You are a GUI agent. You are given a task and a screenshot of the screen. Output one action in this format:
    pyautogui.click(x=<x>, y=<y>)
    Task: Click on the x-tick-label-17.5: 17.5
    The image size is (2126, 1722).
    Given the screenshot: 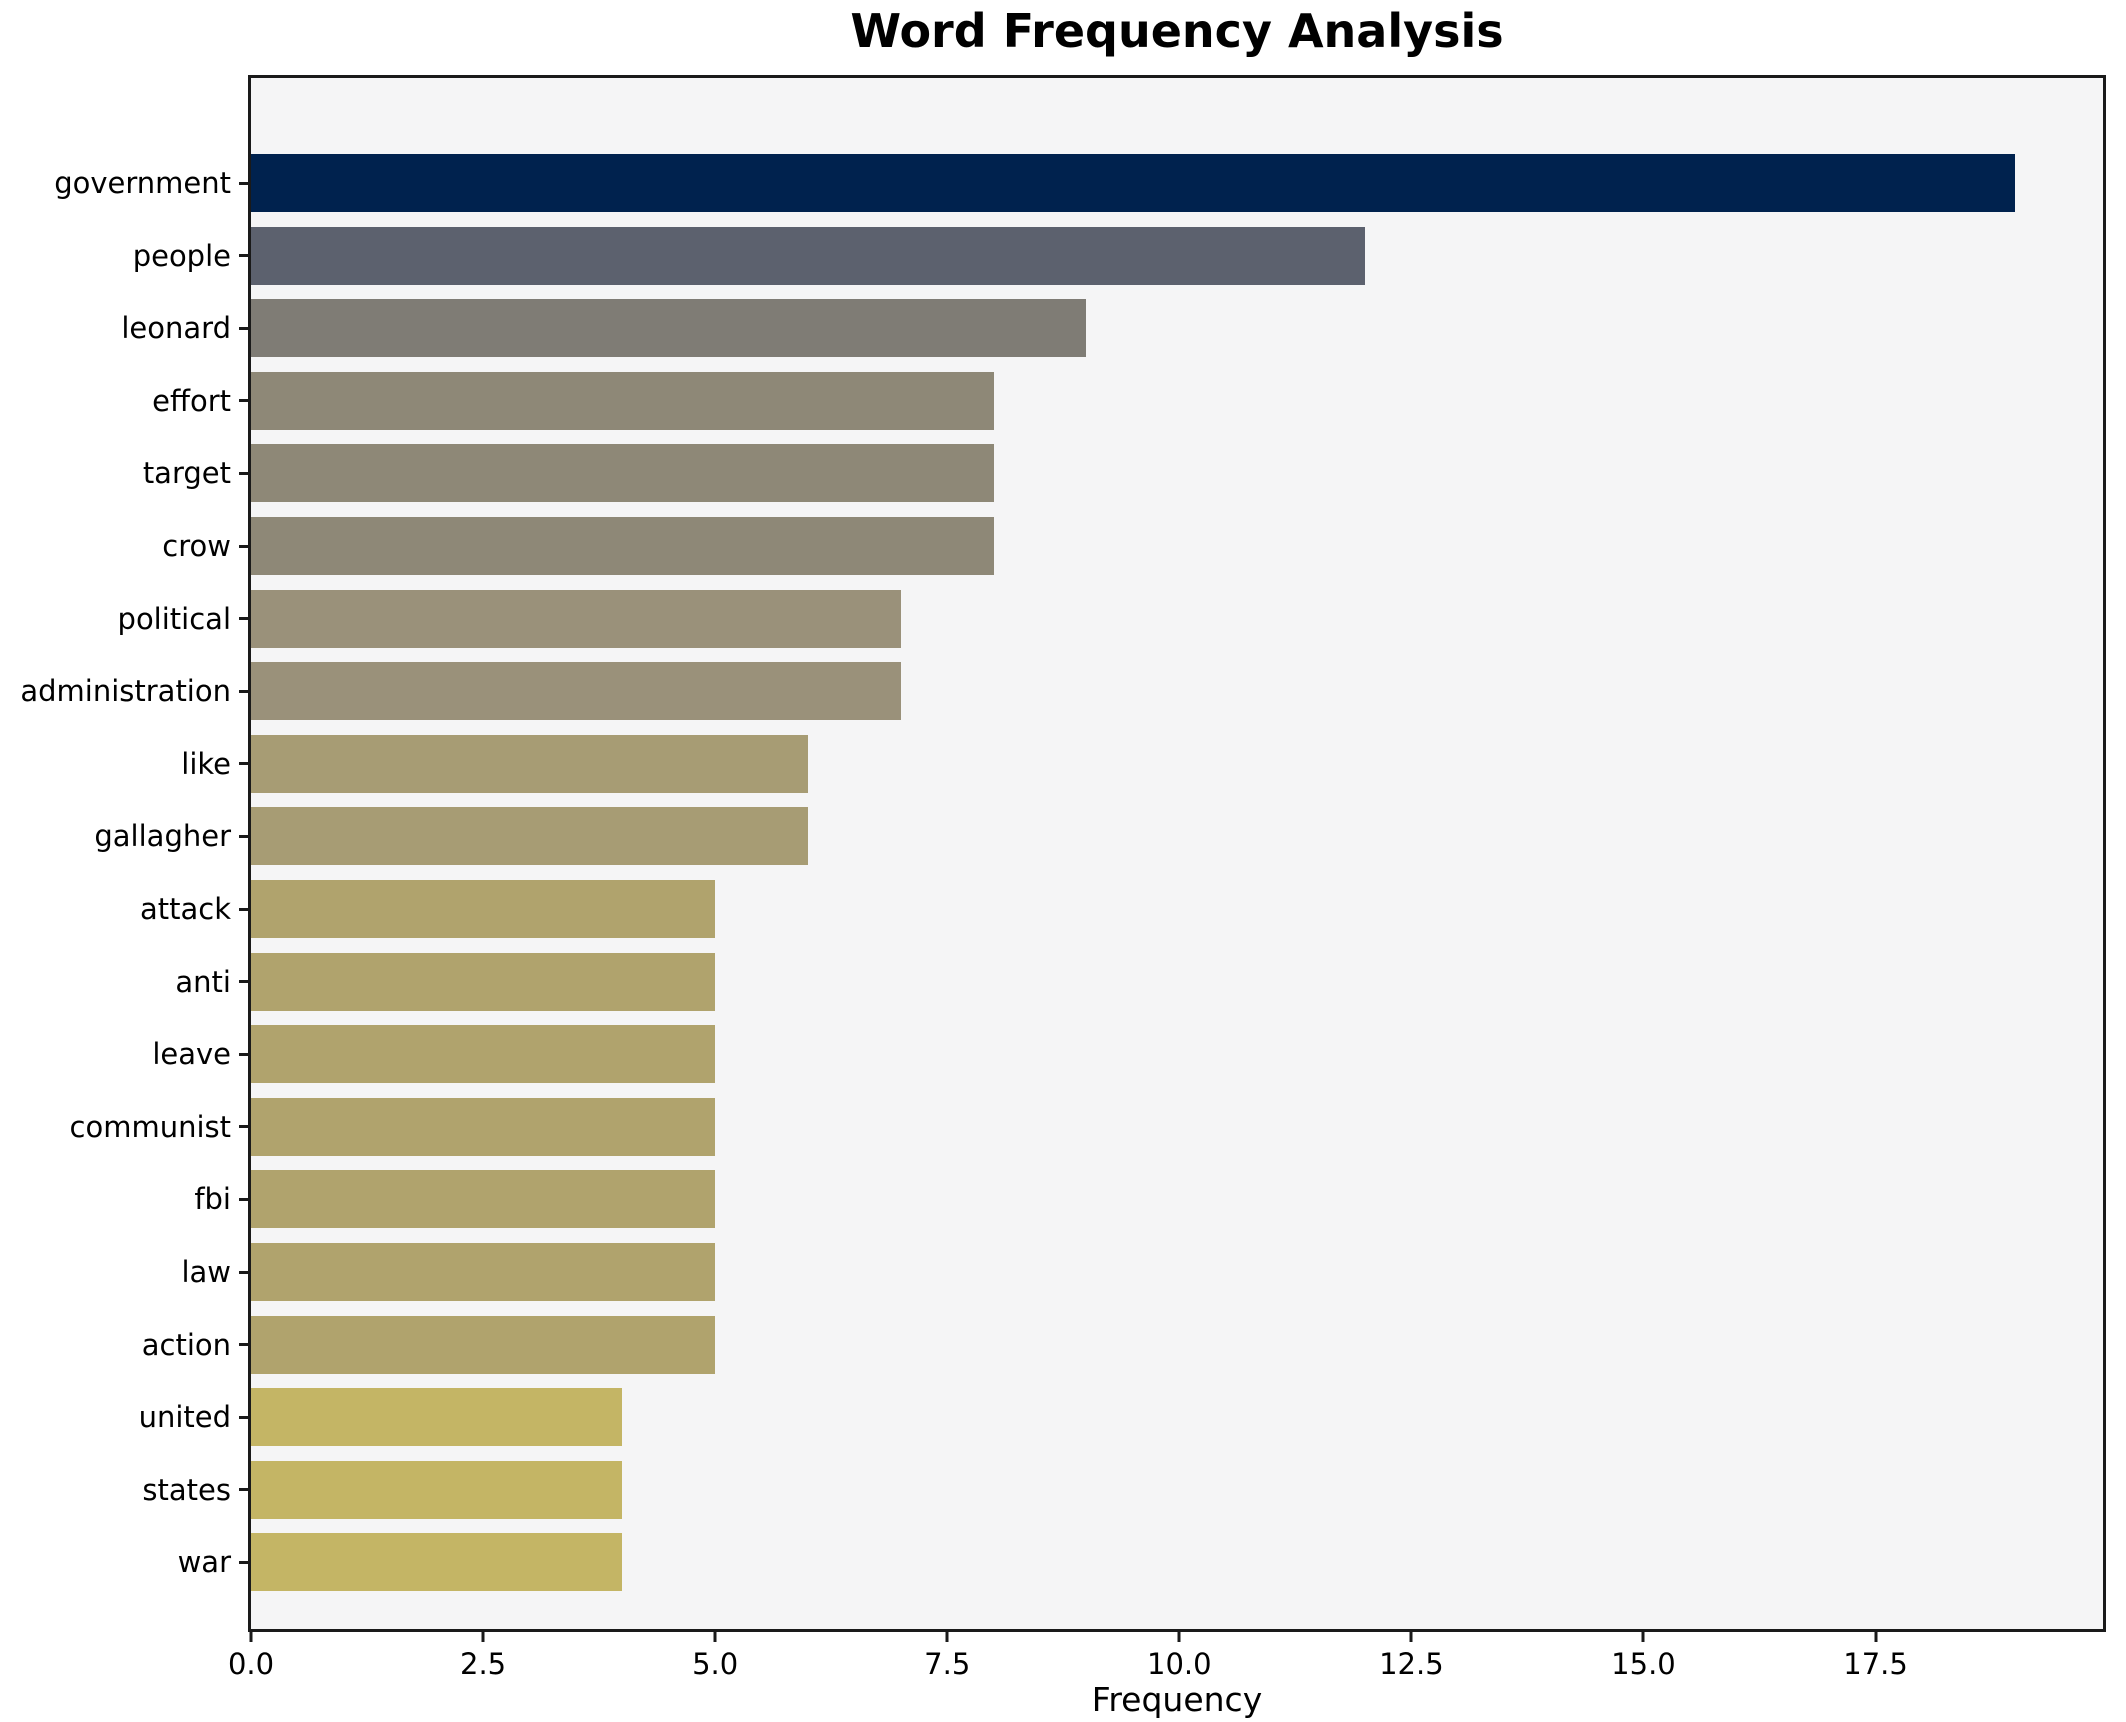 What is the action you would take?
    pyautogui.click(x=1875, y=1664)
    